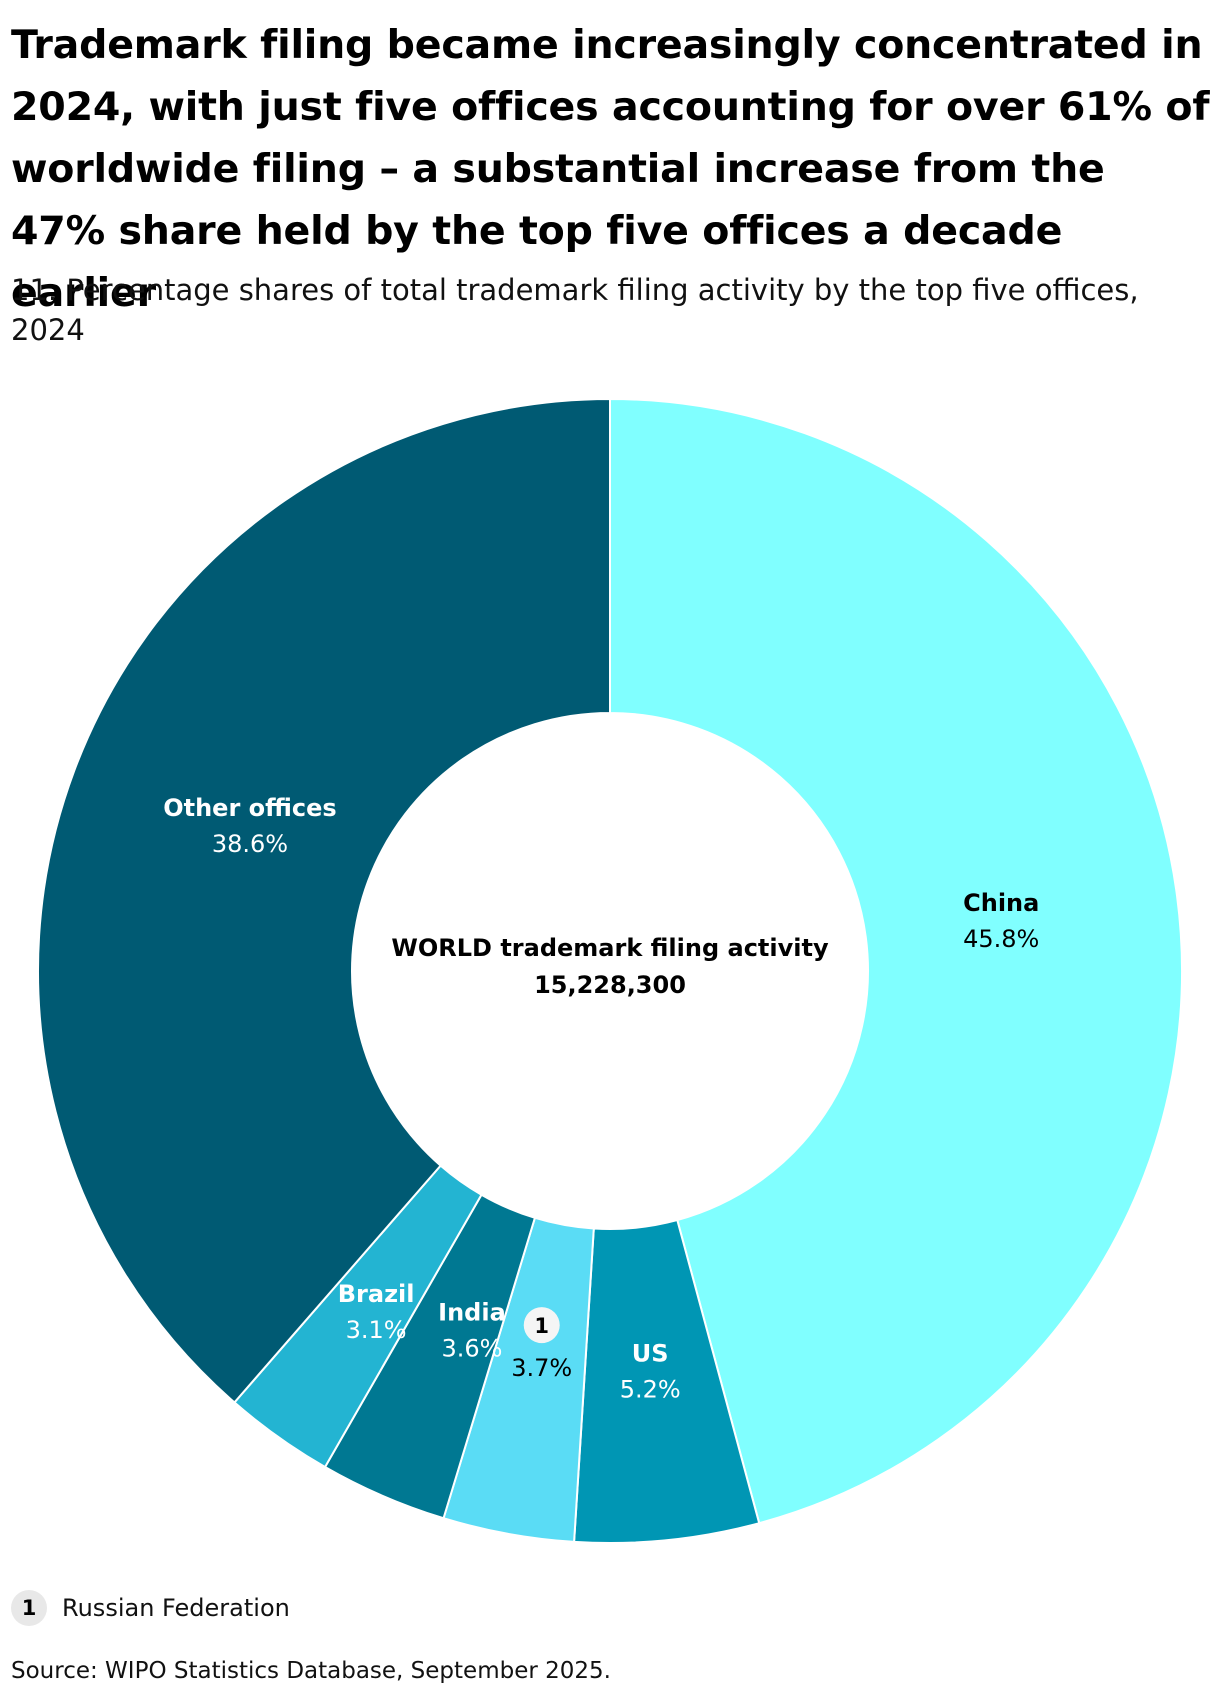 This screenshot has height=1702, width=1220. I want to click on slice-value-india: 3.6%, so click(471, 1349).